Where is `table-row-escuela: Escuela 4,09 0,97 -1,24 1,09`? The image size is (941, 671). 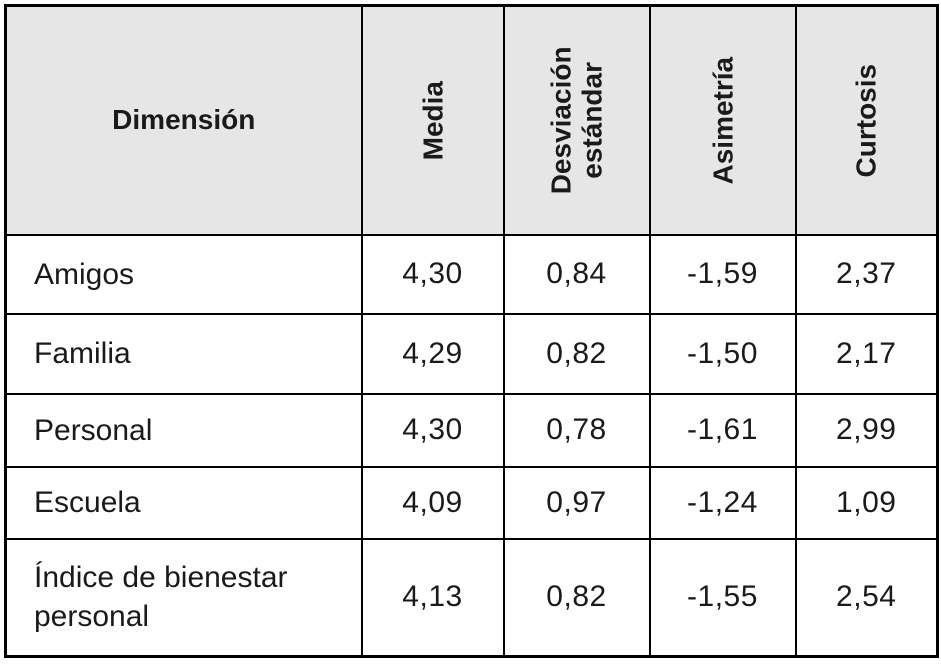 table-row-escuela: Escuela 4,09 0,97 -1,24 1,09 is located at coordinates (471, 502).